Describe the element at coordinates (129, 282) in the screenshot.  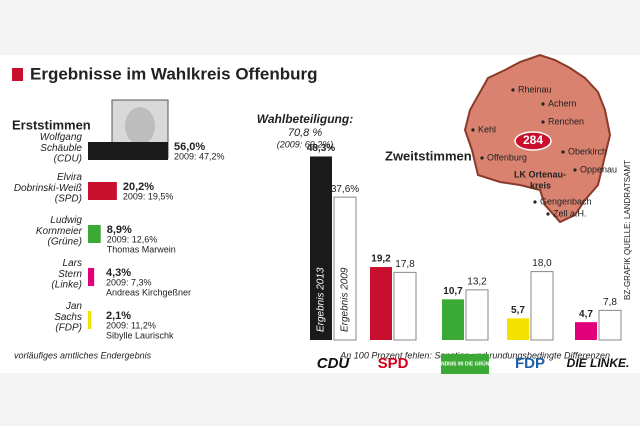
I see `previous-label: 2009: 7,3%` at that location.